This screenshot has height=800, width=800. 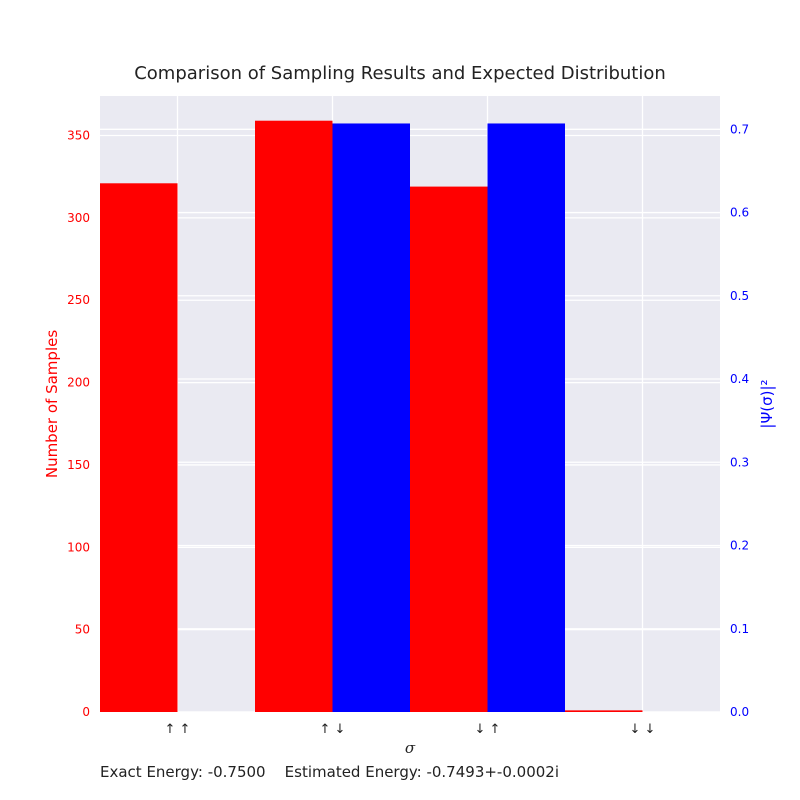 What do you see at coordinates (78, 218) in the screenshot?
I see `y-tick-left-6: 300` at bounding box center [78, 218].